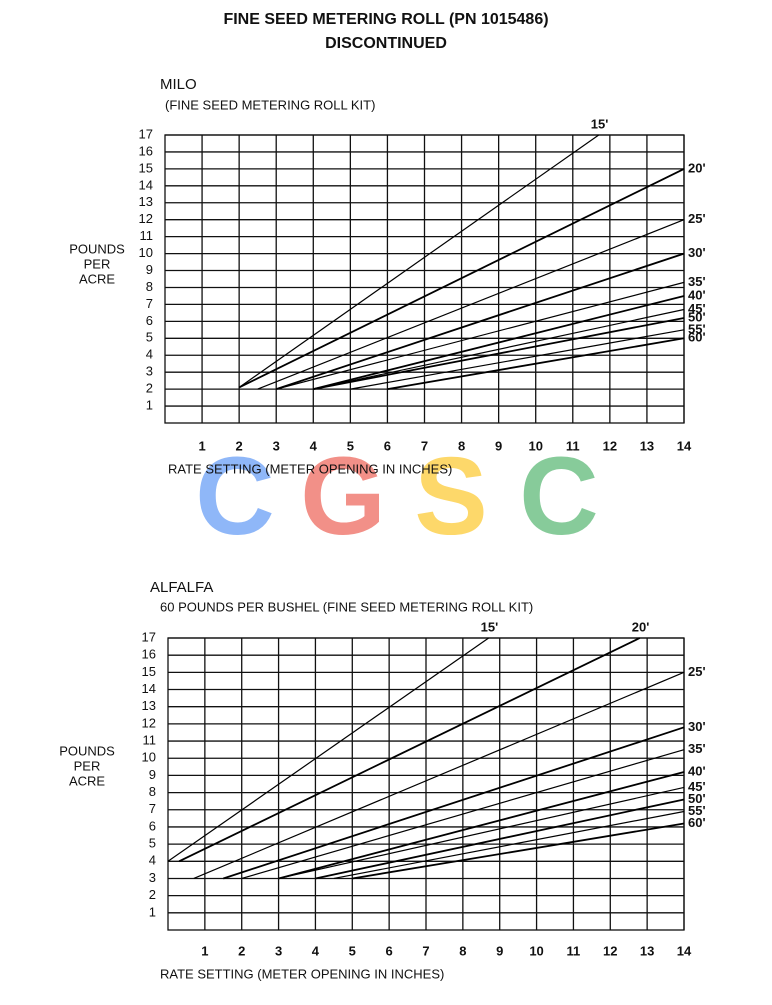 Image resolution: width=772 pixels, height=1005 pixels. Describe the element at coordinates (87, 780) in the screenshot. I see `y-axis-label: ACRE` at that location.